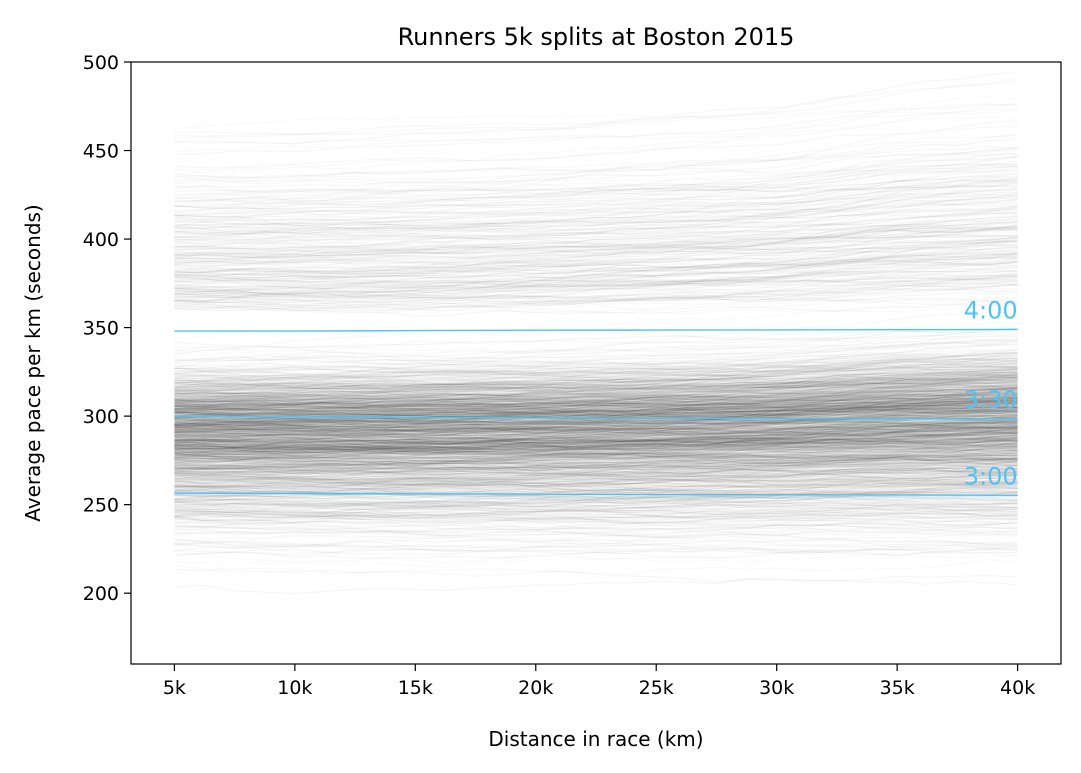 The image size is (1081, 773). Describe the element at coordinates (294, 688) in the screenshot. I see `x-tick-label: 10k` at that location.